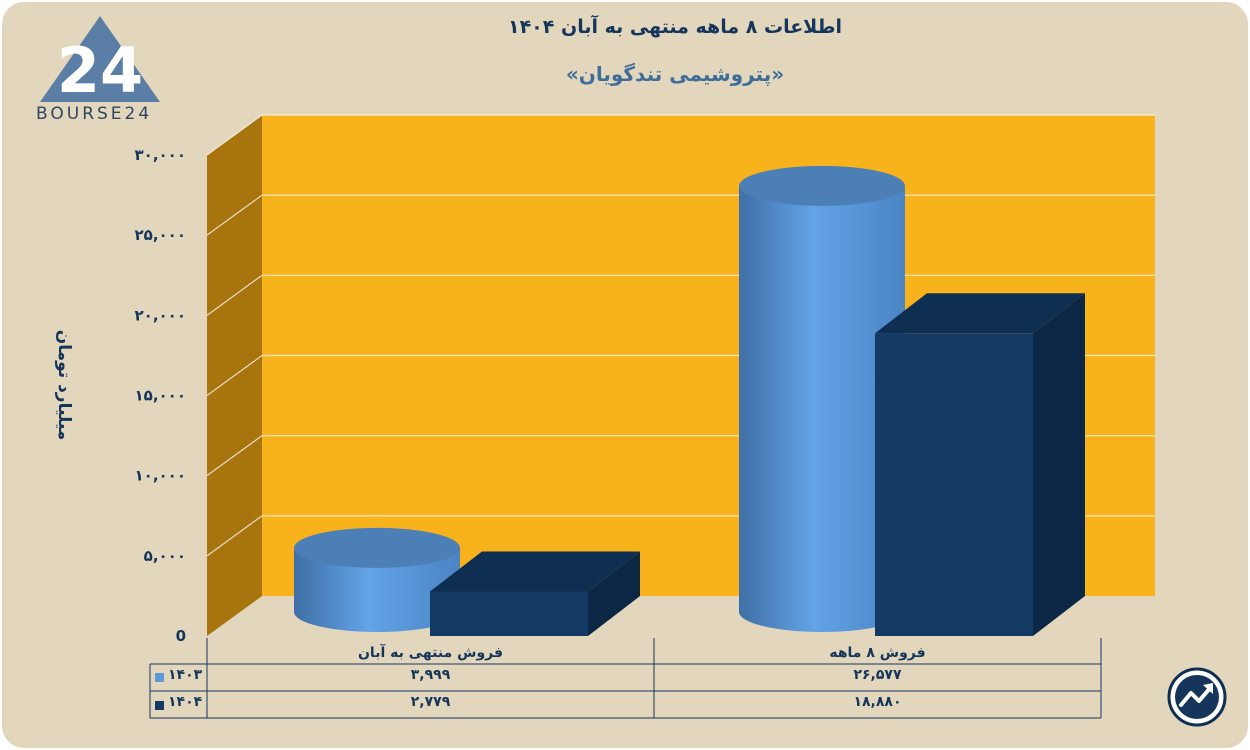  I want to click on logo-text: BOURSE24, so click(94, 114).